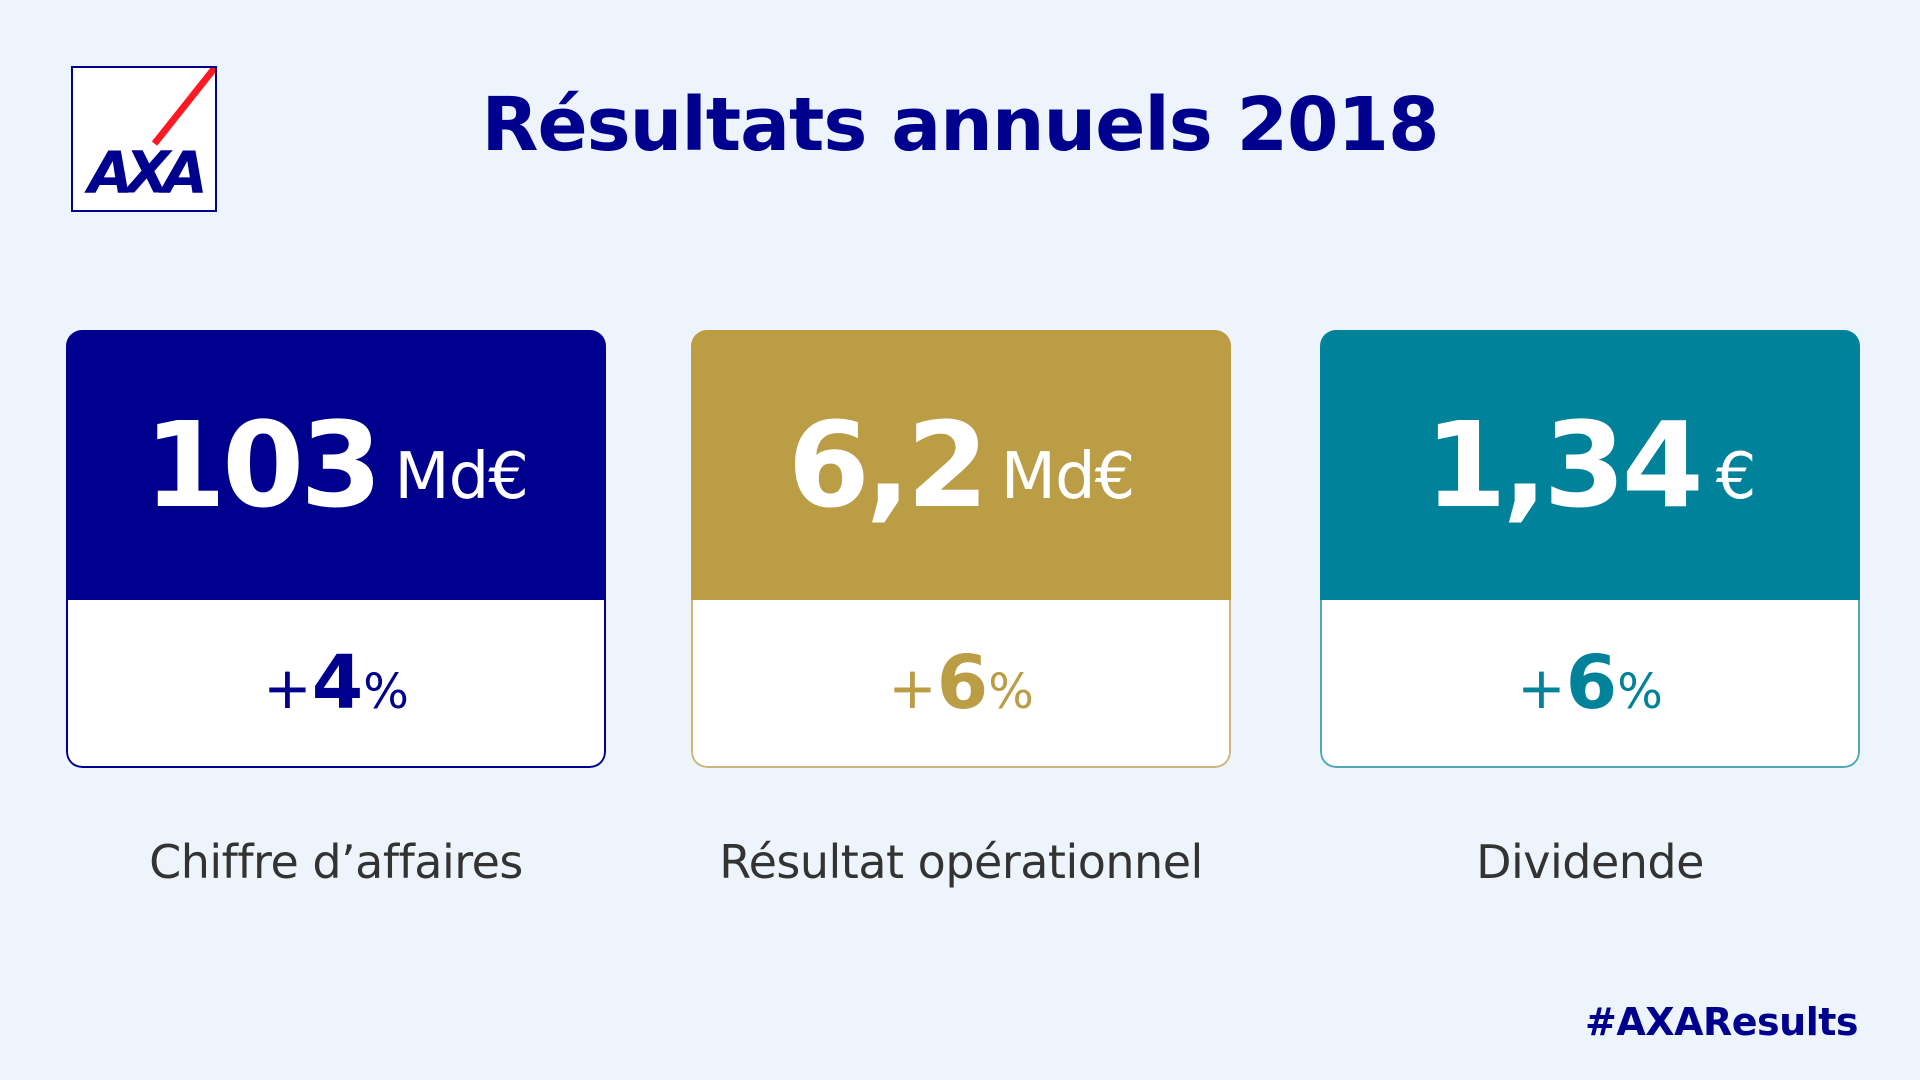 This screenshot has height=1080, width=1920. Describe the element at coordinates (149, 137) in the screenshot. I see `axa-logo-icon: AXA` at that location.